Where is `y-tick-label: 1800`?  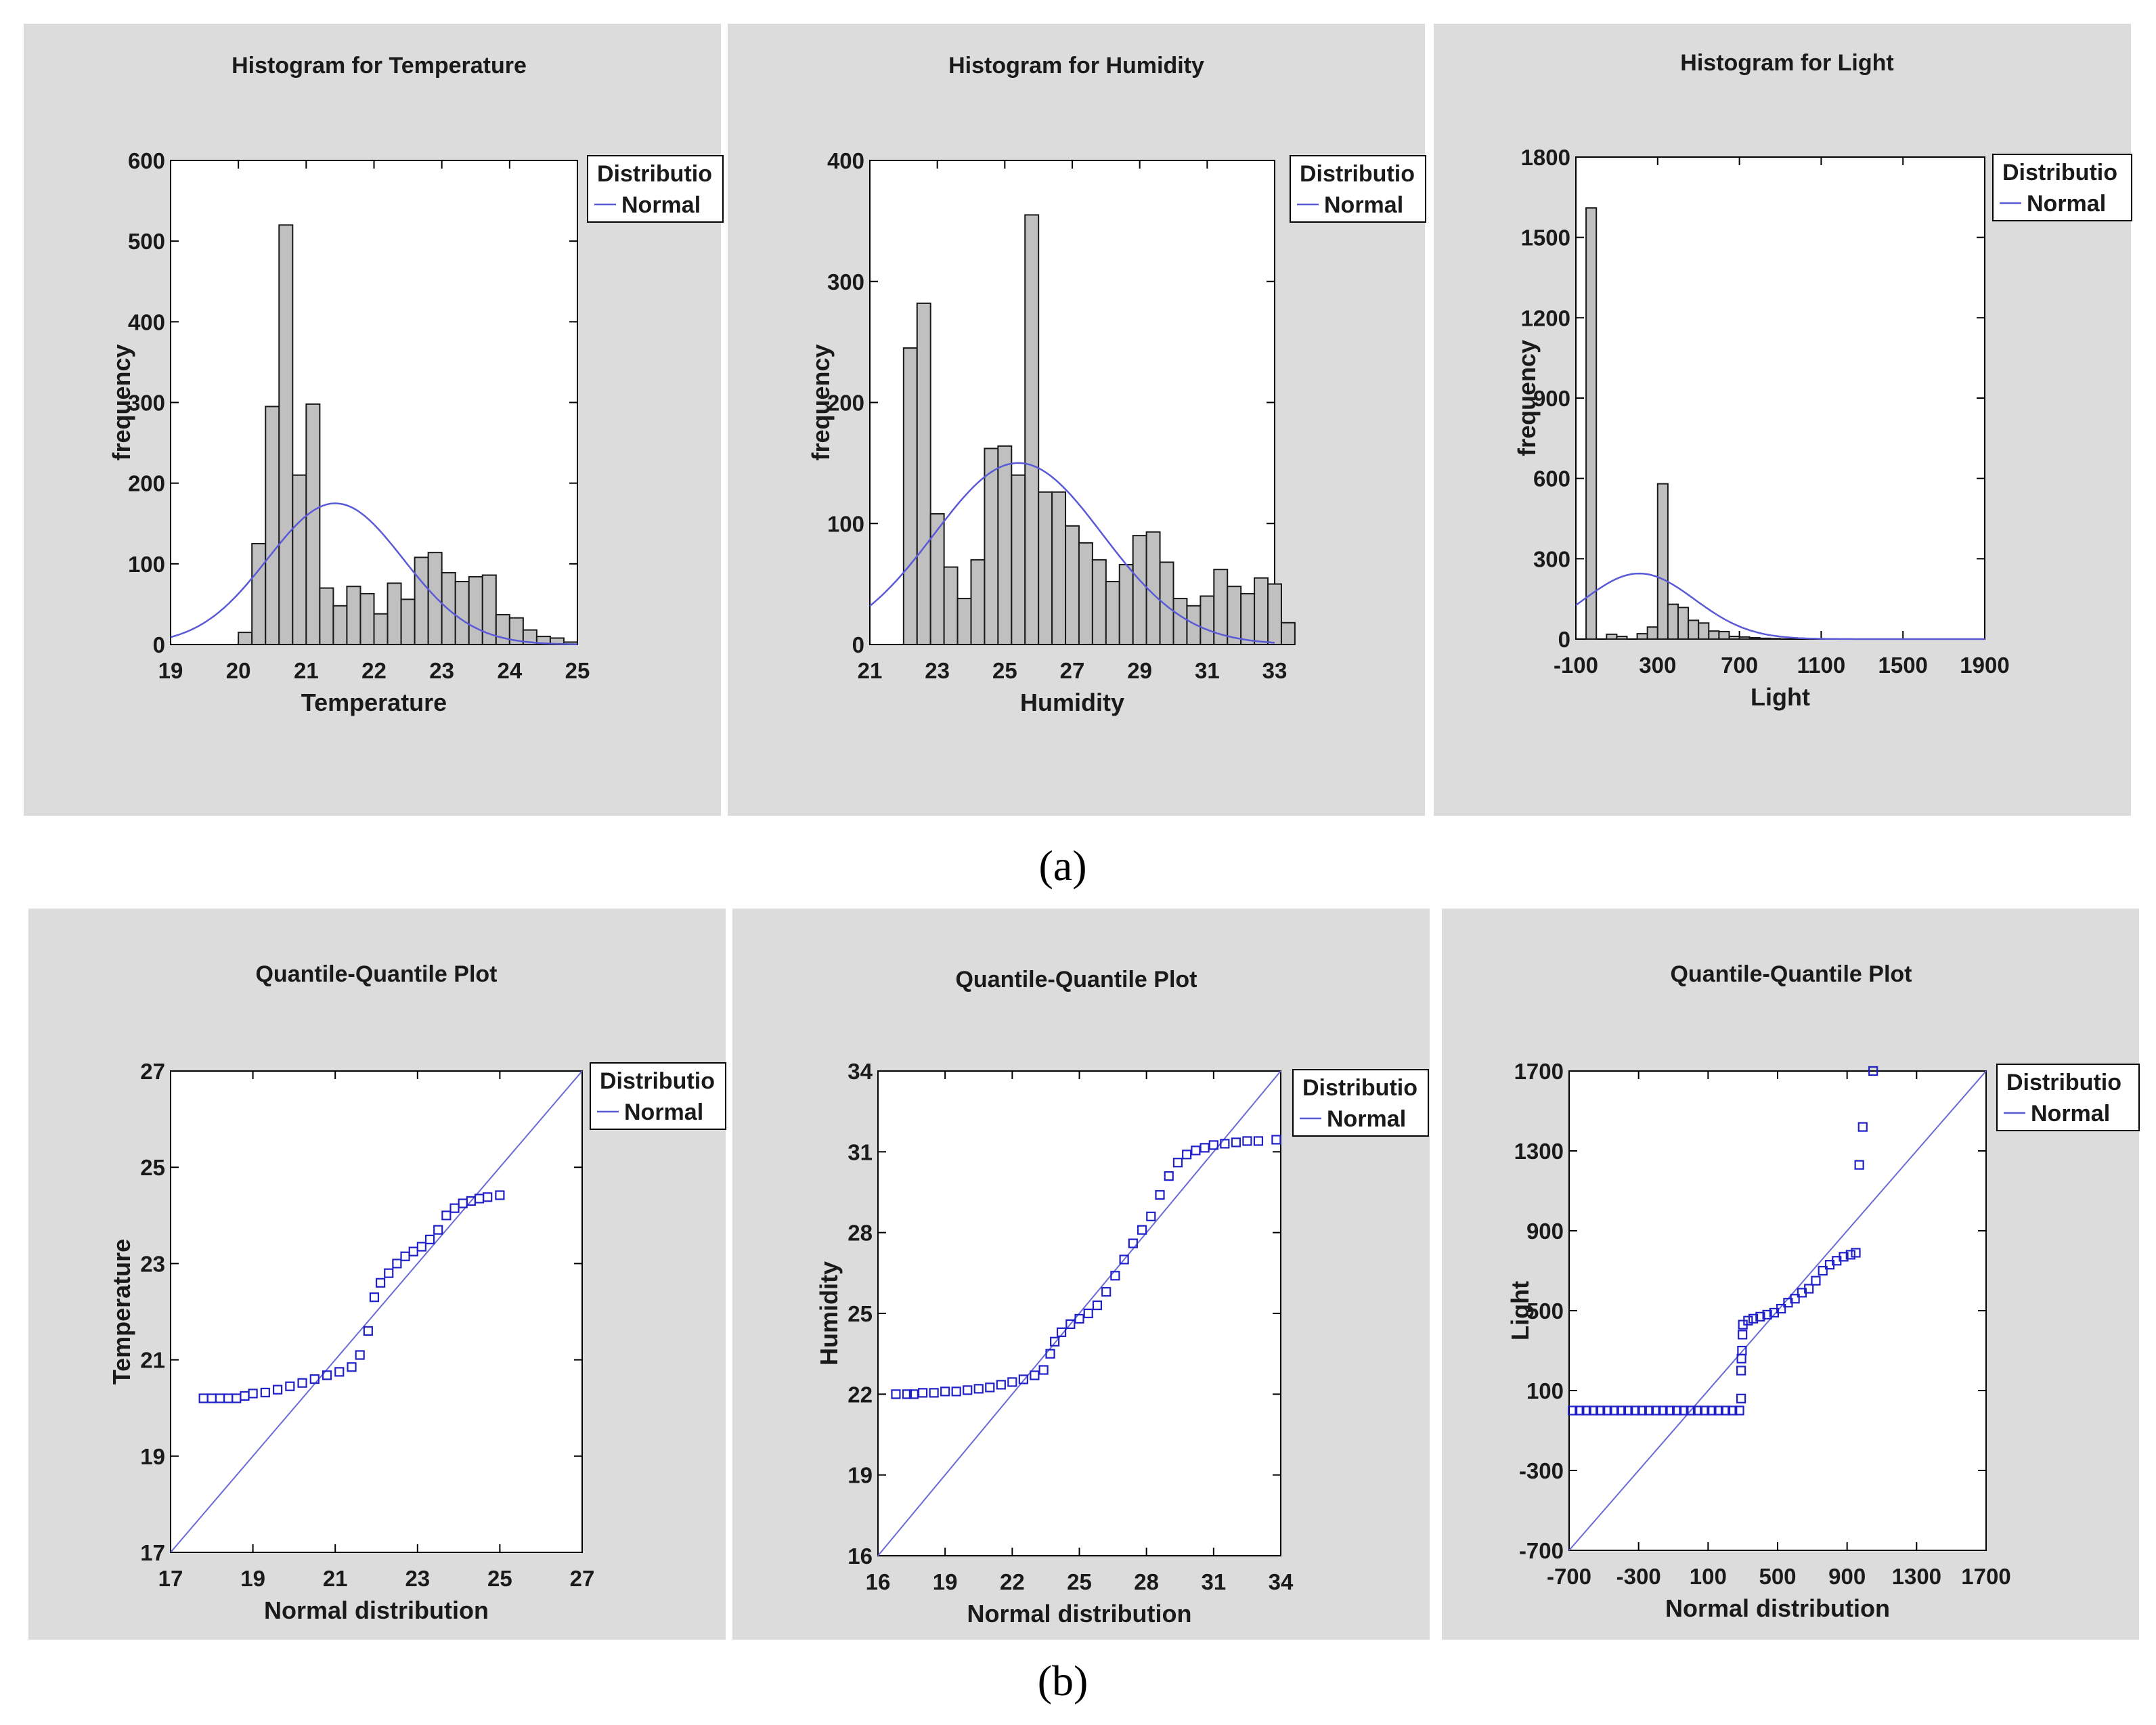
y-tick-label: 1800 is located at coordinates (1545, 157).